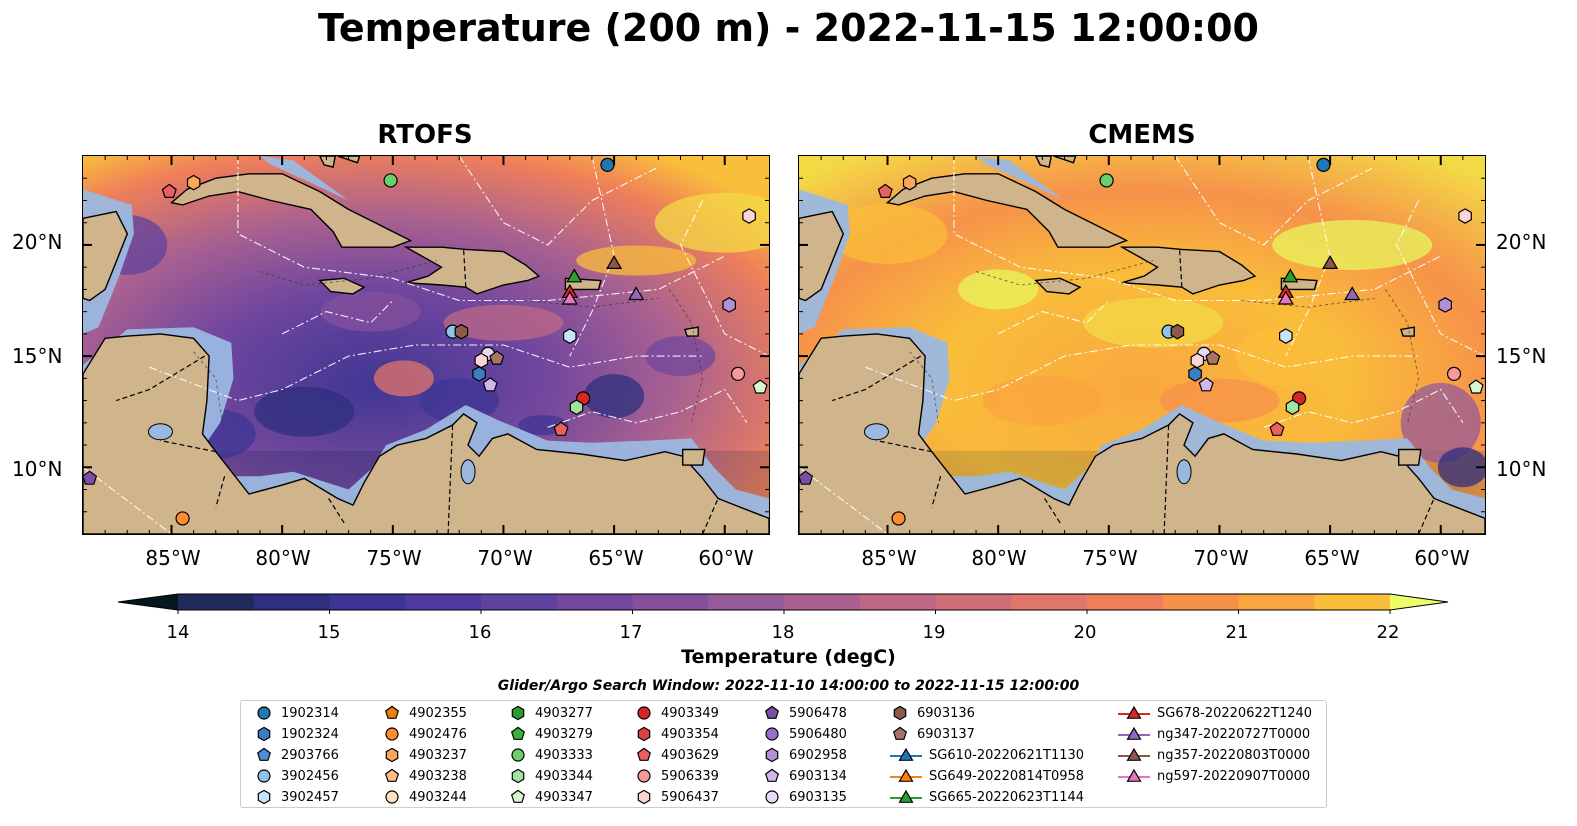  I want to click on legend-item: 3902457, so click(296, 797).